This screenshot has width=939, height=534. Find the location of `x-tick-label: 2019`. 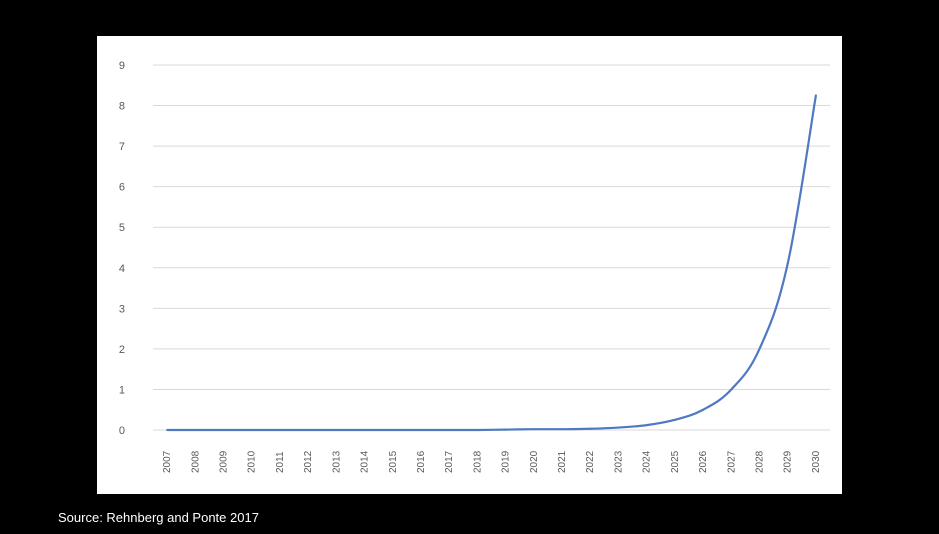

x-tick-label: 2019 is located at coordinates (506, 461).